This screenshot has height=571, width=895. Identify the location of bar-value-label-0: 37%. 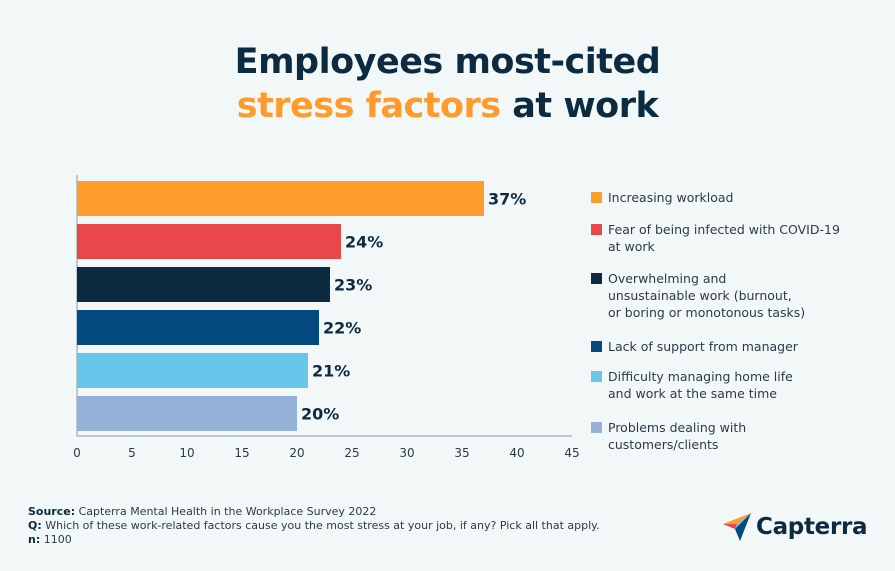
(507, 199).